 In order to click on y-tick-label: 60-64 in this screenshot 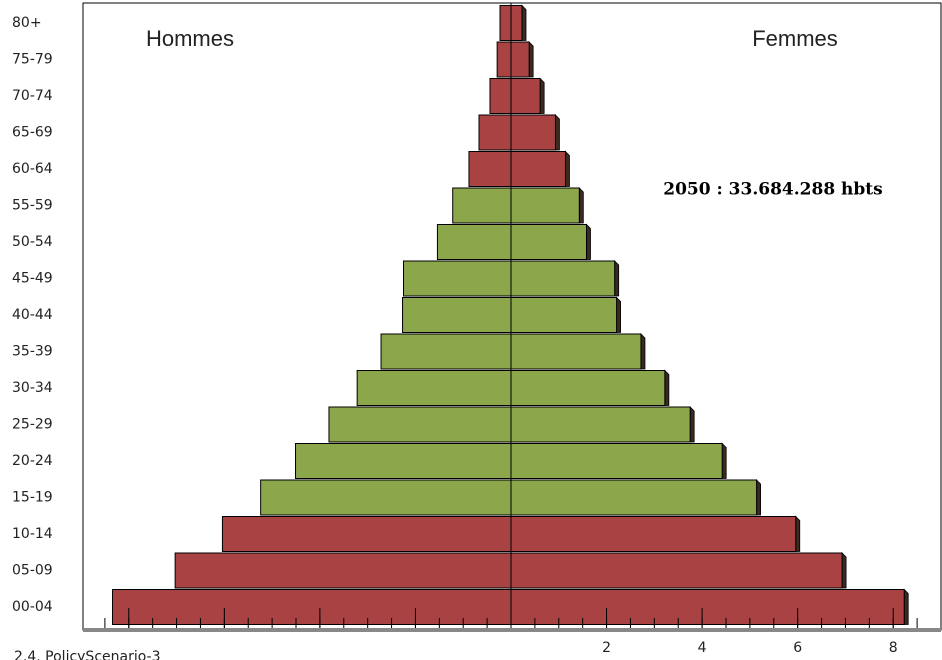, I will do `click(32, 169)`.